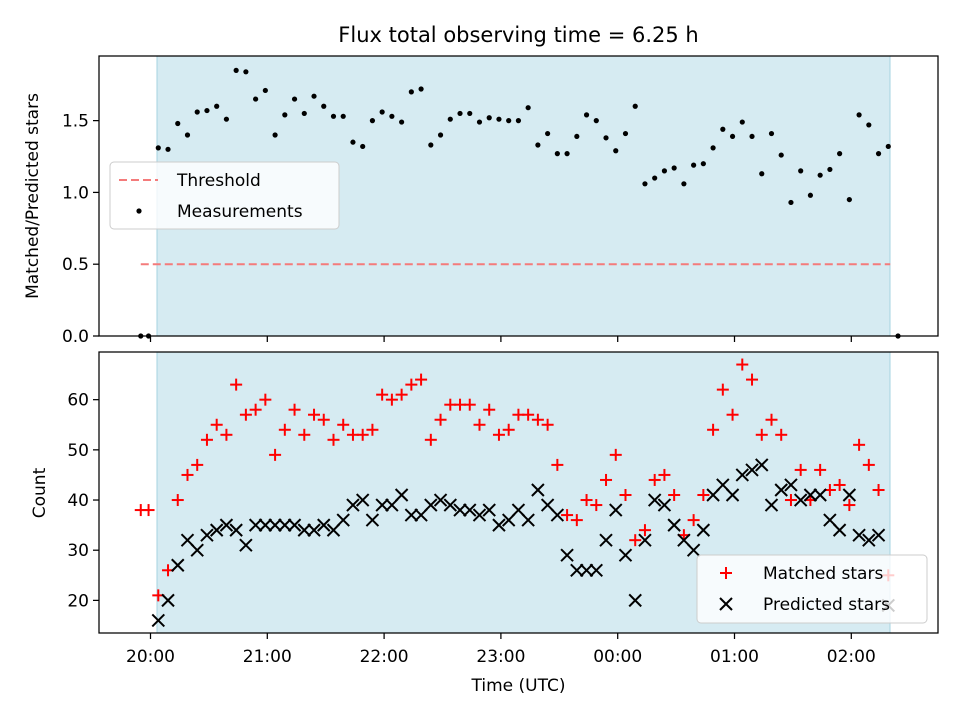  I want to click on top-ytick-label: 0.0, so click(75, 337).